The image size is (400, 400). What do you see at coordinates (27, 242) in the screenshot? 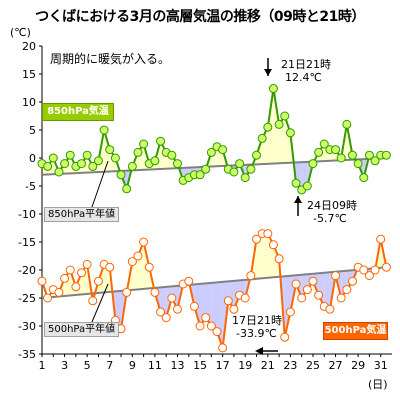
I see `y-tick-label: -15` at bounding box center [27, 242].